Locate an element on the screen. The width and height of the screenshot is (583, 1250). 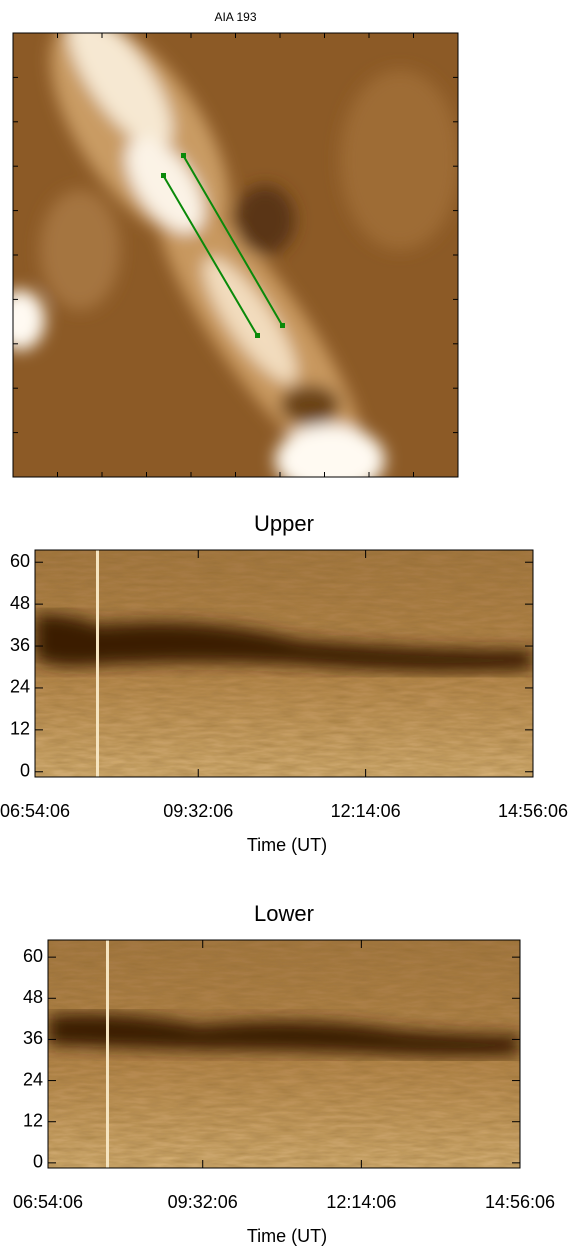
panel-title: Upper is located at coordinates (284, 523).